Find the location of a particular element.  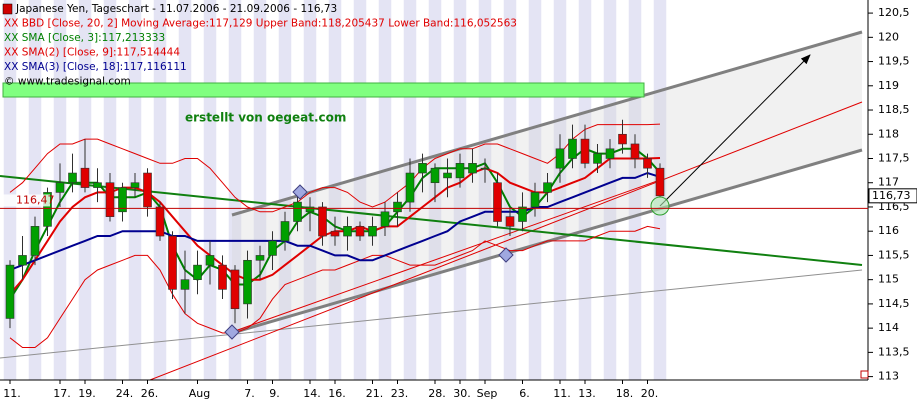

y-tick-label: 119,5 is located at coordinates (894, 61).